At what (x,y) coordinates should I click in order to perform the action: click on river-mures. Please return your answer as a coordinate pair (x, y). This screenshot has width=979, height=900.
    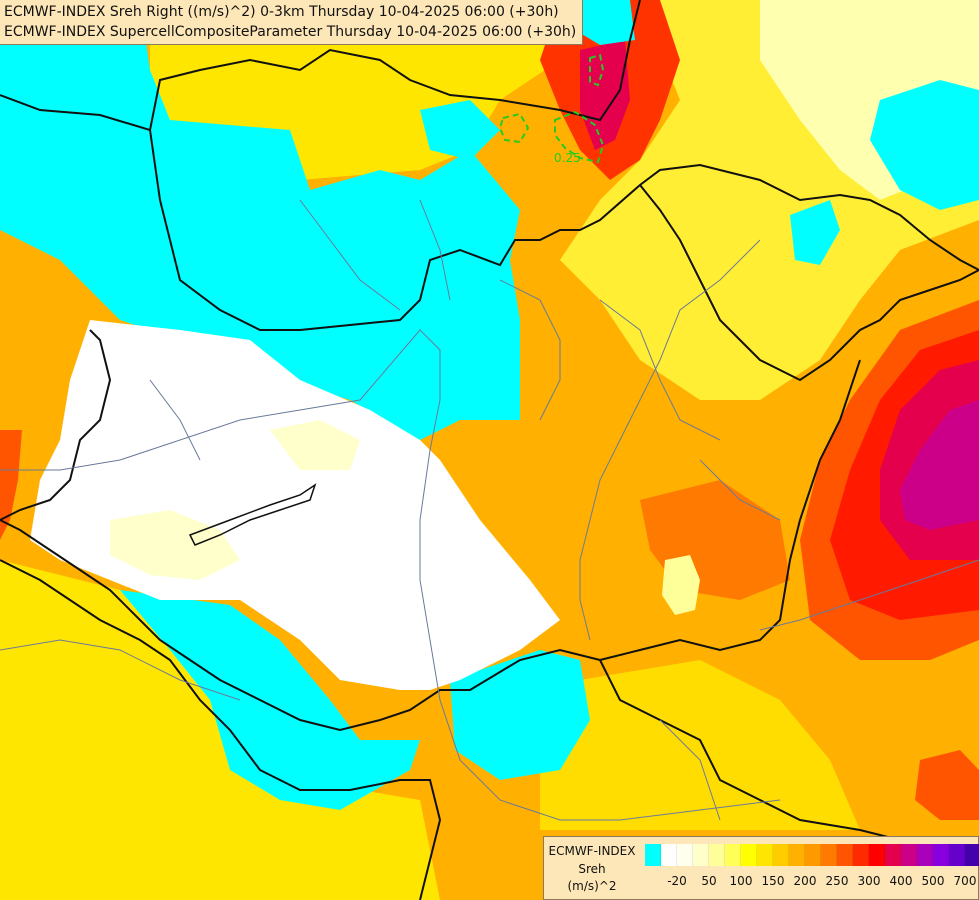
    Looking at the image, I should click on (869, 595).